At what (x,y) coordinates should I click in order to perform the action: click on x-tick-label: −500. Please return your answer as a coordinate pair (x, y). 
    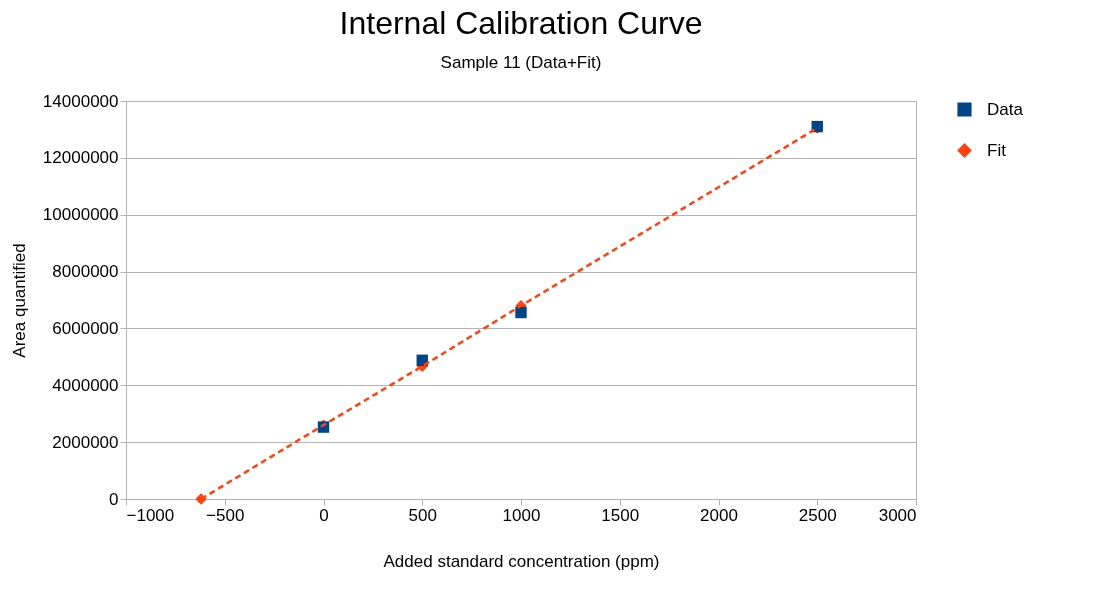
    Looking at the image, I should click on (225, 515).